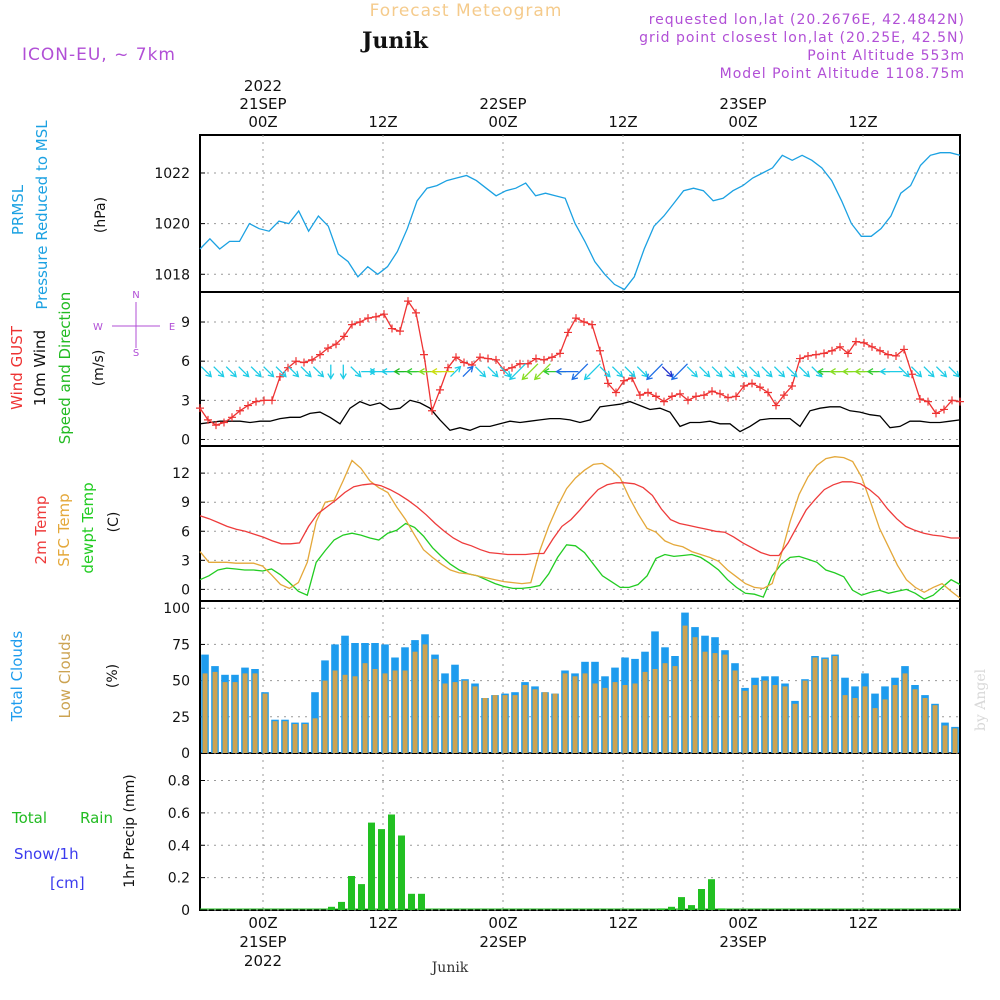 The image size is (1000, 1000). I want to click on temp-legend-dew: dewpt Temp, so click(88, 527).